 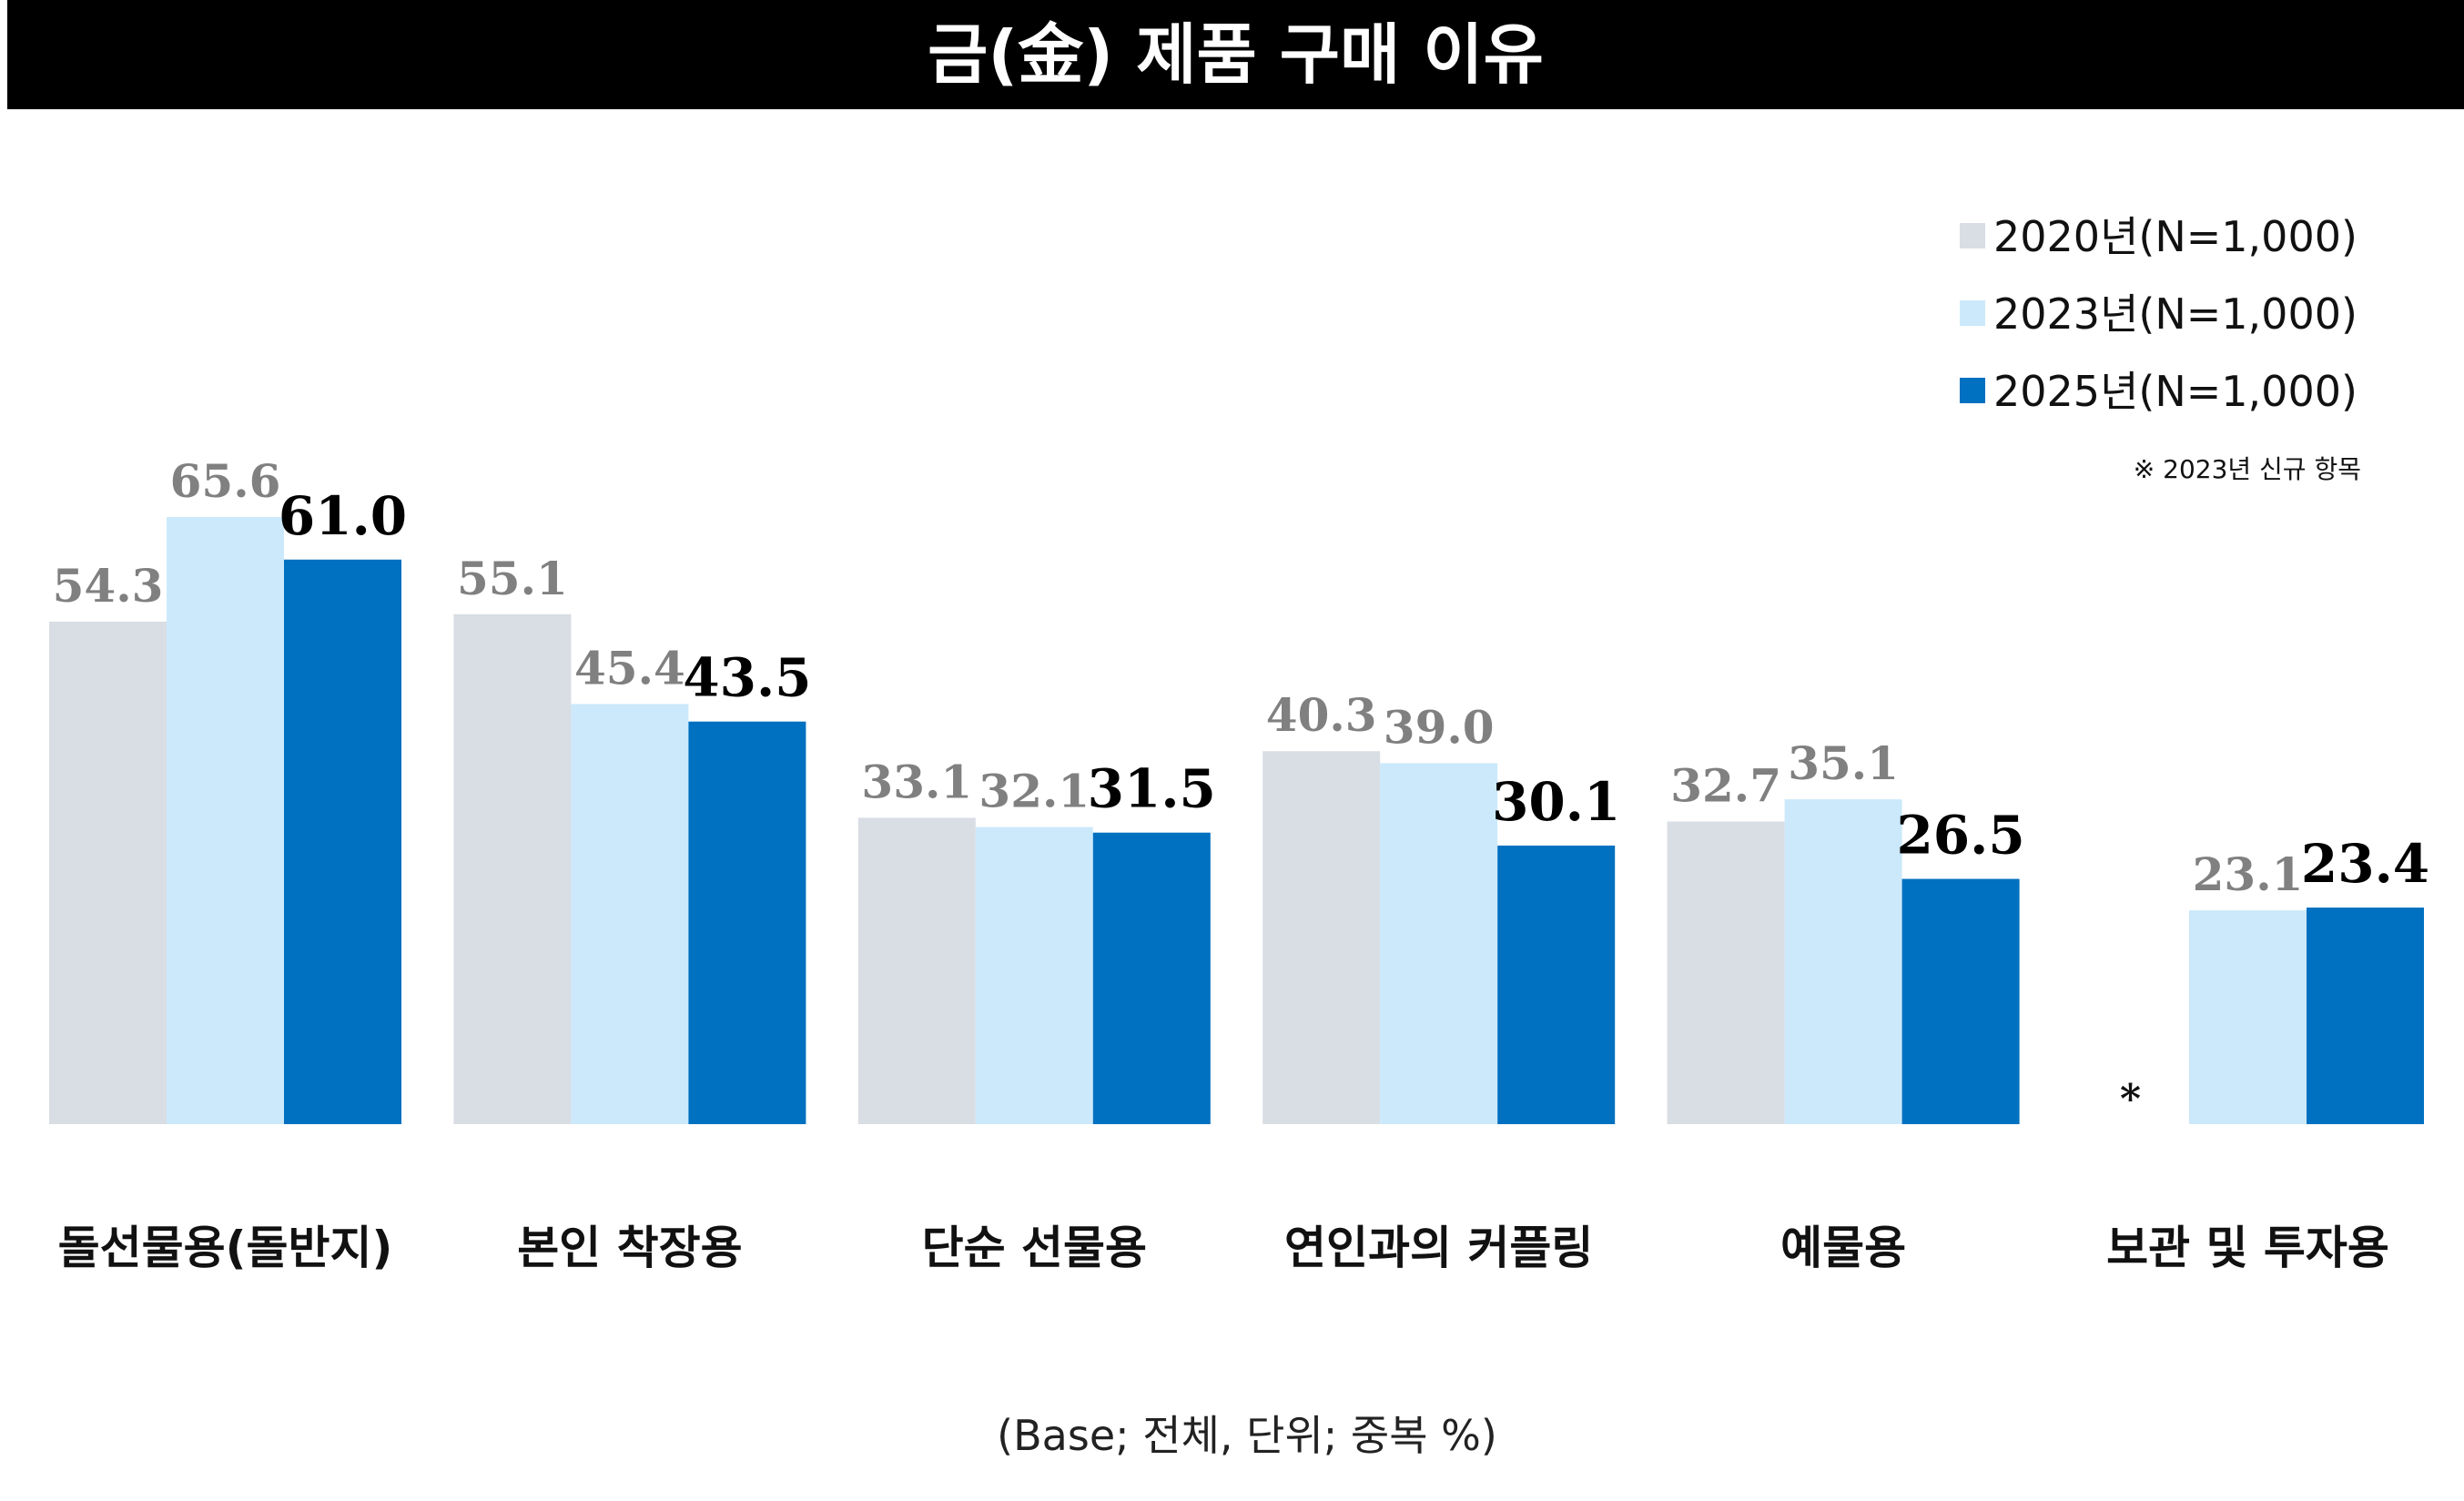 I want to click on new-item-note: ※ 2023년 신규 항목, so click(x=2248, y=469).